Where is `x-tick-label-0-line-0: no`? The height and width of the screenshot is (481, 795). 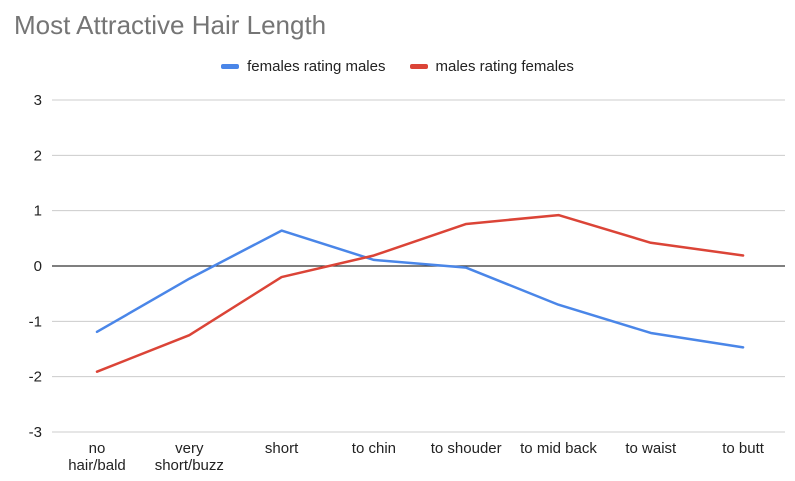 x-tick-label-0-line-0: no is located at coordinates (97, 448).